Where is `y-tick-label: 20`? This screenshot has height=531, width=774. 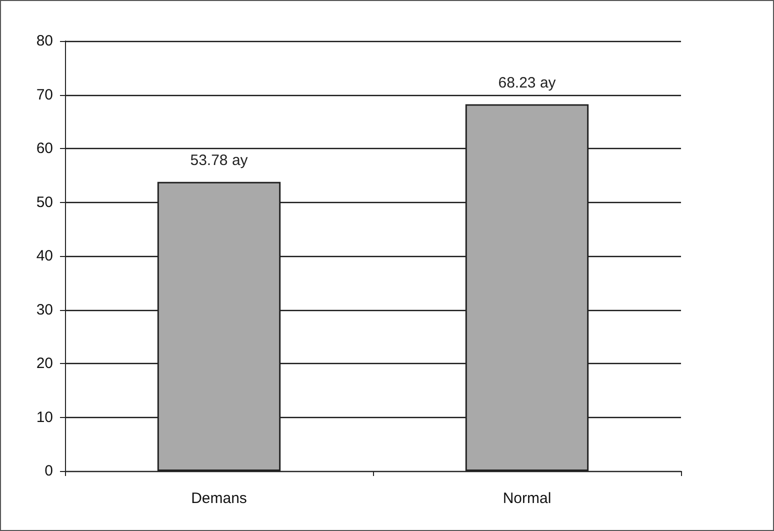 y-tick-label: 20 is located at coordinates (44, 363).